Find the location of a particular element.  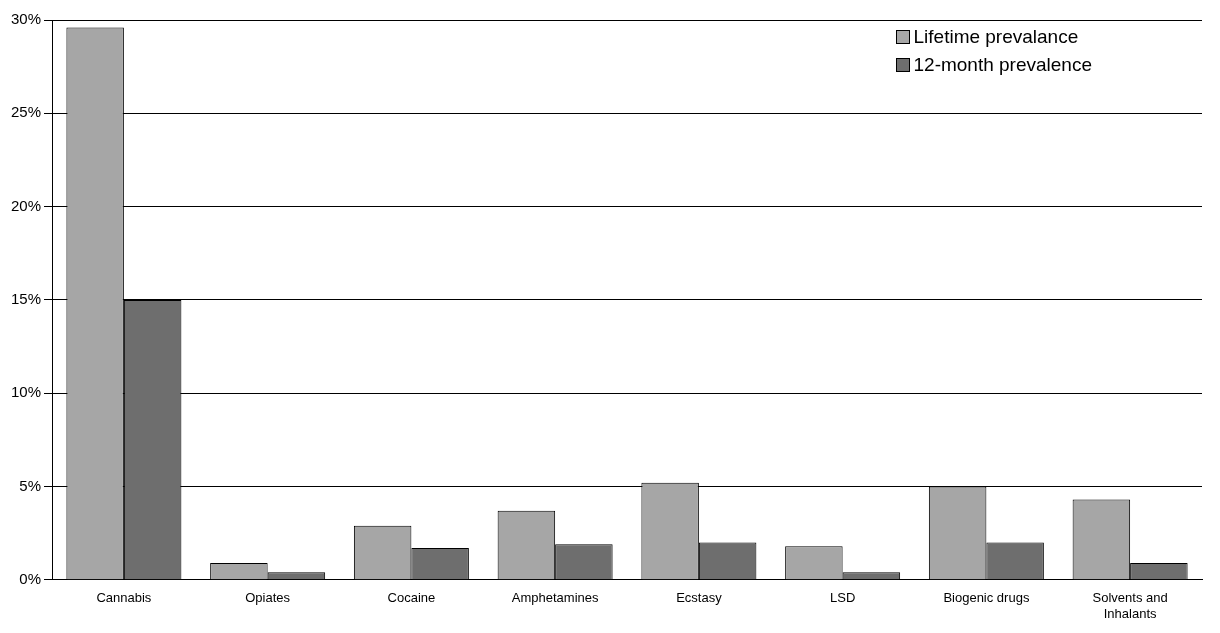

legend-label: 12-month prevalence is located at coordinates (1002, 65).